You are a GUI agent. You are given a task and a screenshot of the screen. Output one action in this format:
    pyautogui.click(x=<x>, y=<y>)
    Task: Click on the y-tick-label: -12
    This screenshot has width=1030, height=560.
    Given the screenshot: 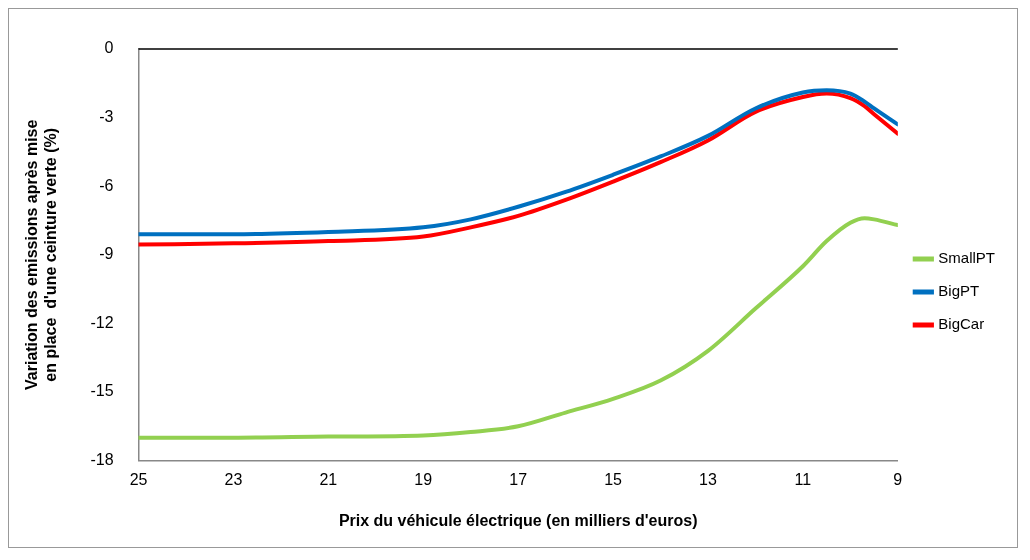 What is the action you would take?
    pyautogui.click(x=102, y=322)
    